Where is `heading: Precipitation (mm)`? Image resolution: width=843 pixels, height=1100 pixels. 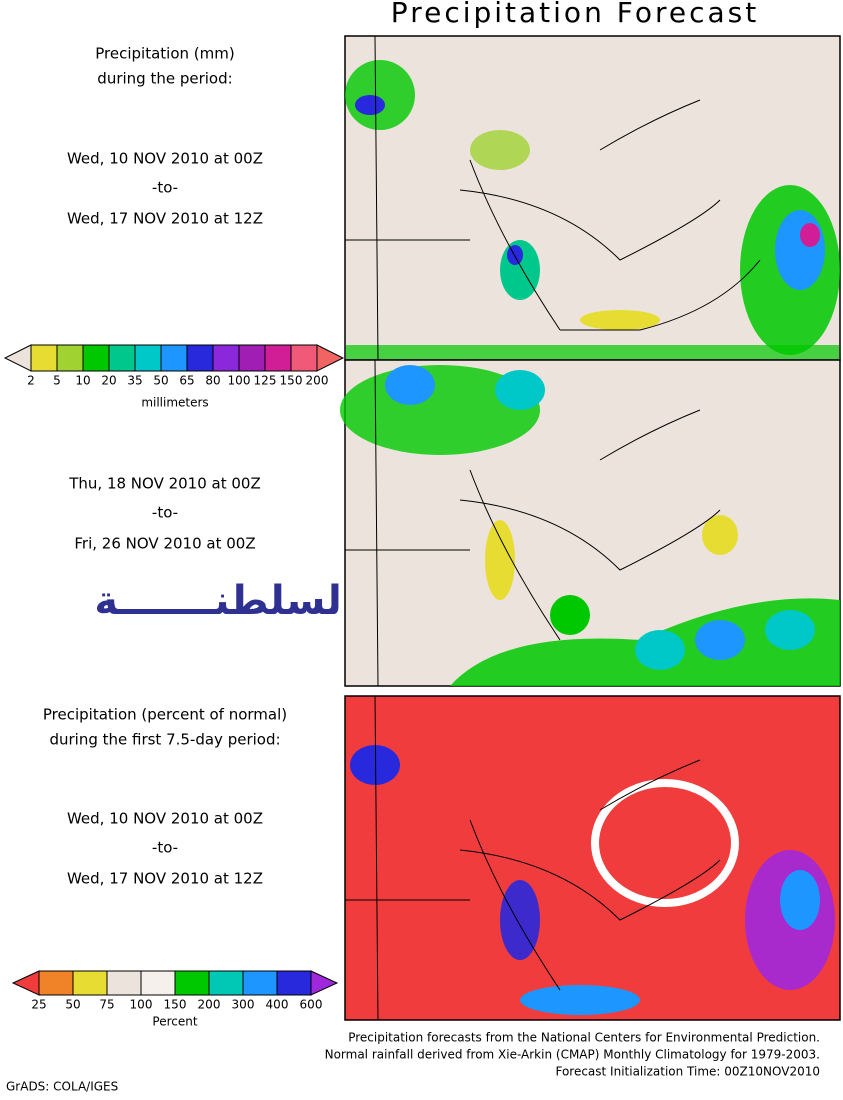
heading: Precipitation (mm) is located at coordinates (164, 54).